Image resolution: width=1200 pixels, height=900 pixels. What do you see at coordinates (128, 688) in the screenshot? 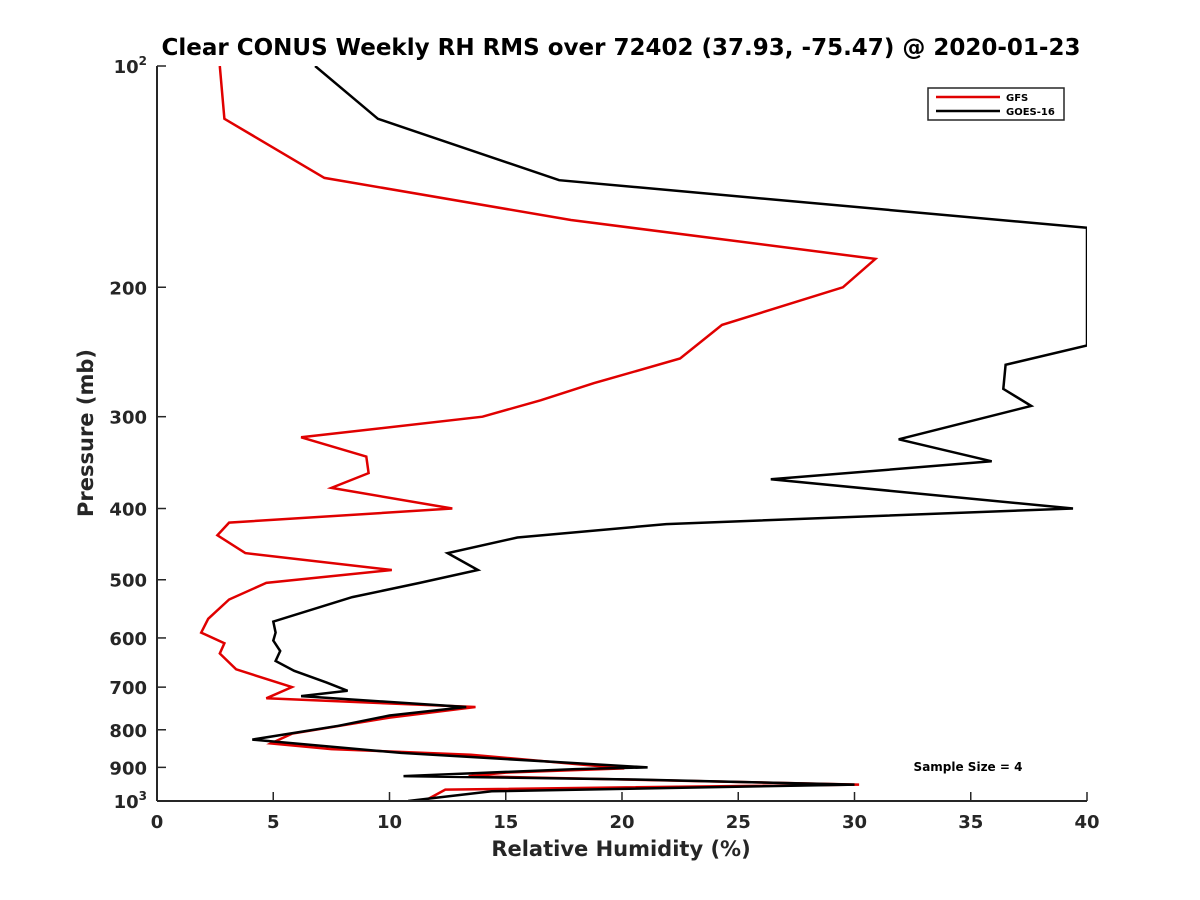
I see `y-tick-label: 700` at bounding box center [128, 688].